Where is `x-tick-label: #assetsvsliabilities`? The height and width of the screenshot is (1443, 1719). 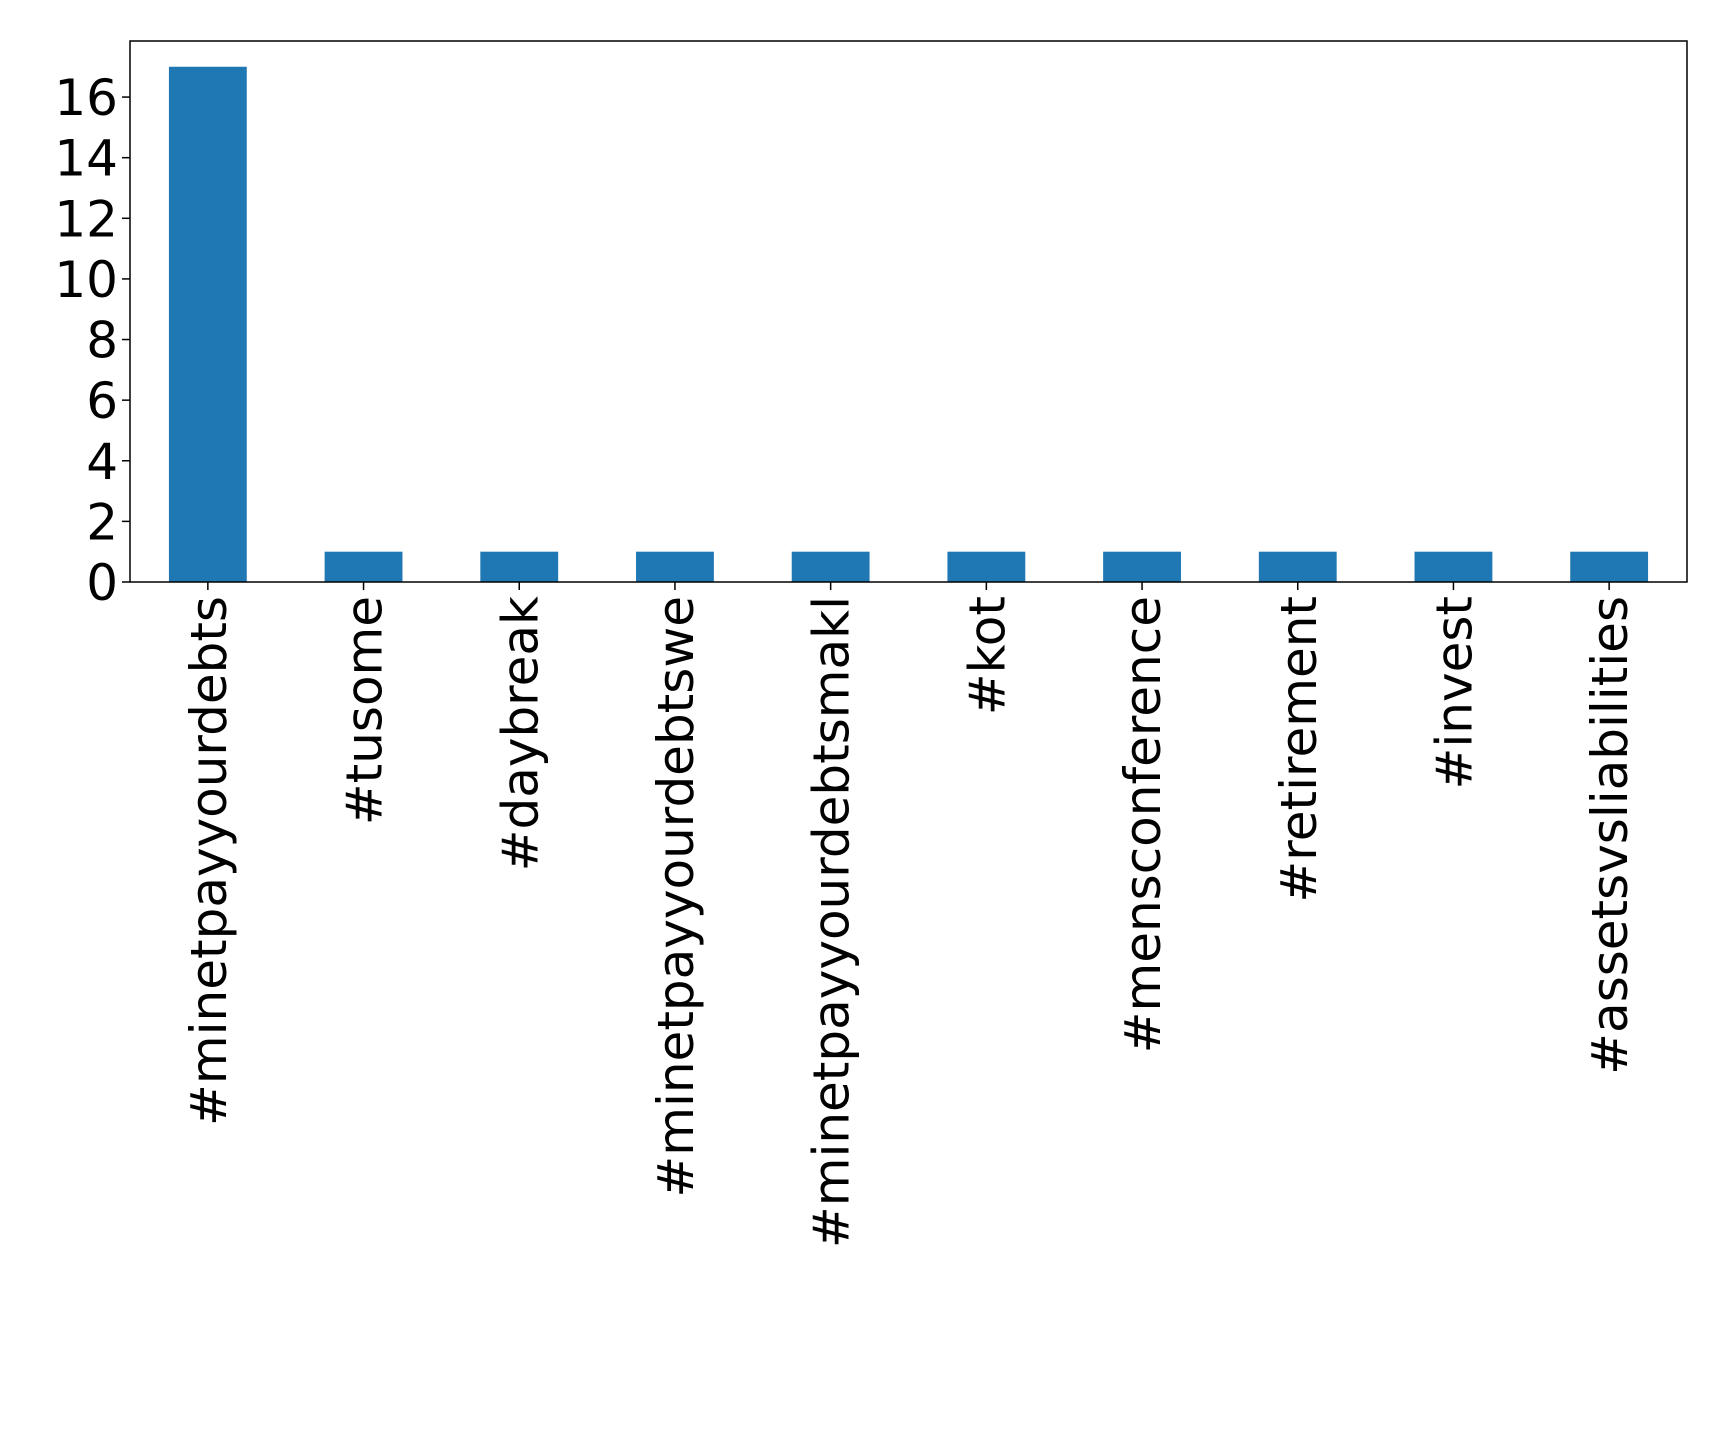 x-tick-label: #assetsvsliabilities is located at coordinates (1610, 835).